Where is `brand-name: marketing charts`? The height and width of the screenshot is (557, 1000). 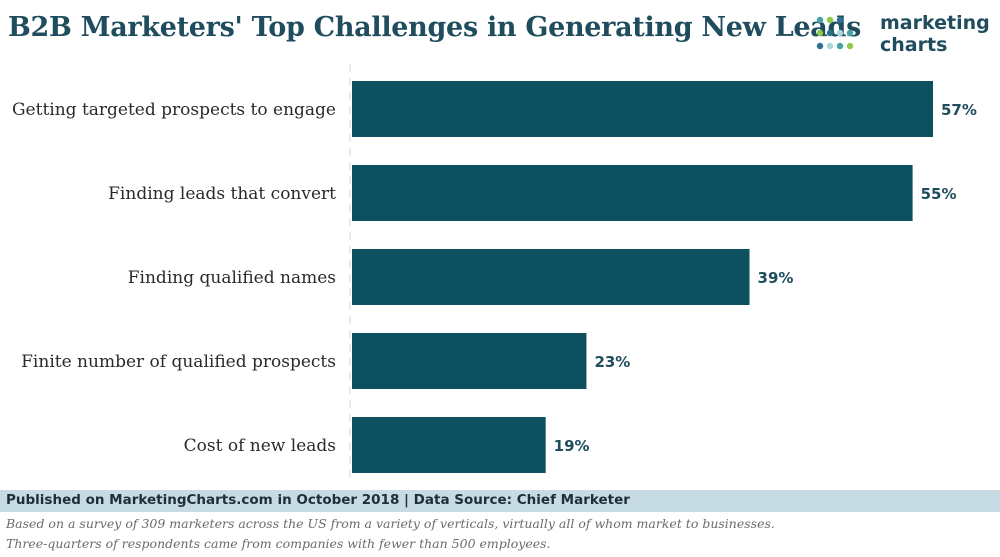
brand-name: marketing charts is located at coordinates (935, 34).